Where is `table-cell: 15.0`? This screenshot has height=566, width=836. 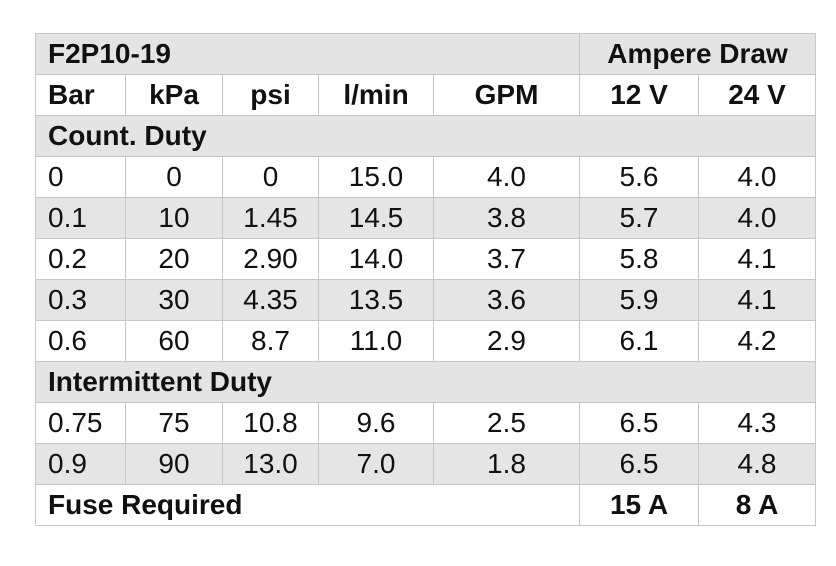 table-cell: 15.0 is located at coordinates (376, 177).